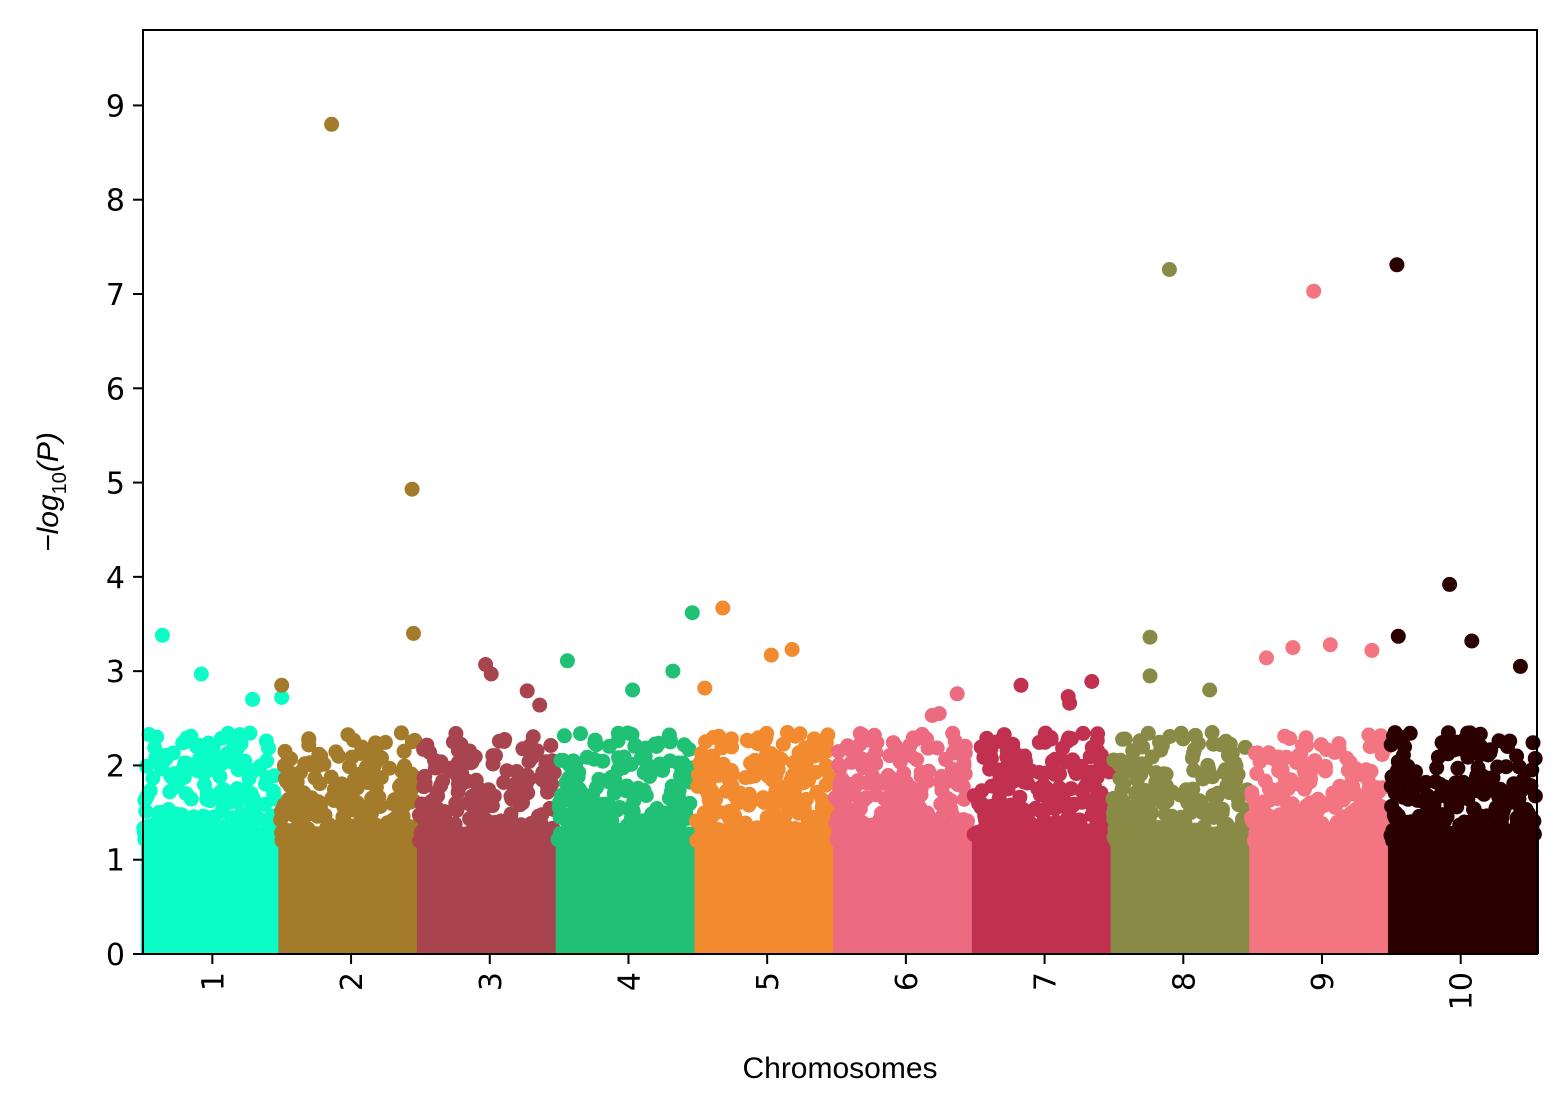 This screenshot has width=1567, height=1116. I want to click on y-tick-label: 0, so click(115, 955).